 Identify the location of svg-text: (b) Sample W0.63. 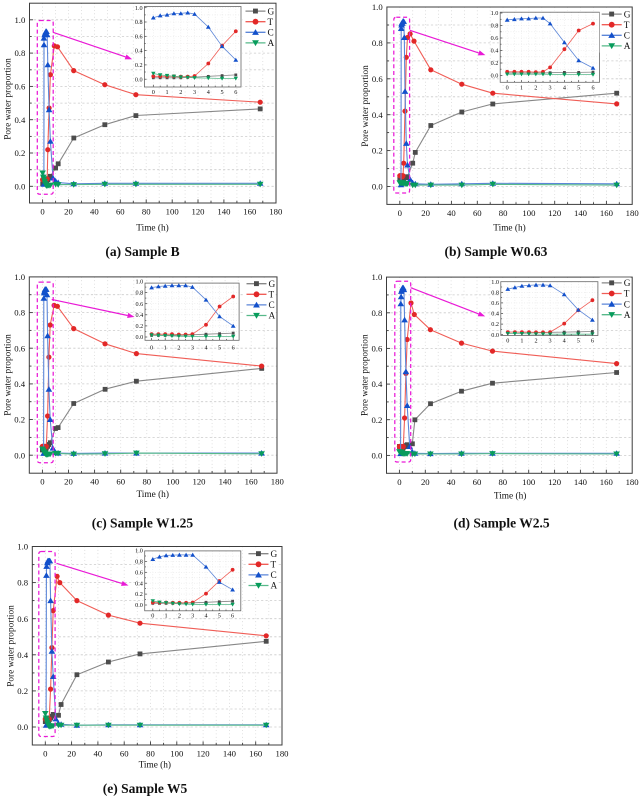
(496, 251).